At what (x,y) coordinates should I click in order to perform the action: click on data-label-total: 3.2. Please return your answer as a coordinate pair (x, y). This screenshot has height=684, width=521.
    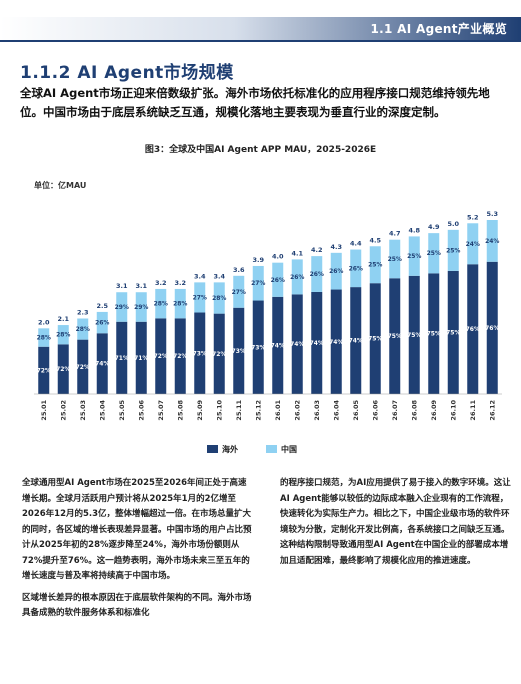
    Looking at the image, I should click on (161, 283).